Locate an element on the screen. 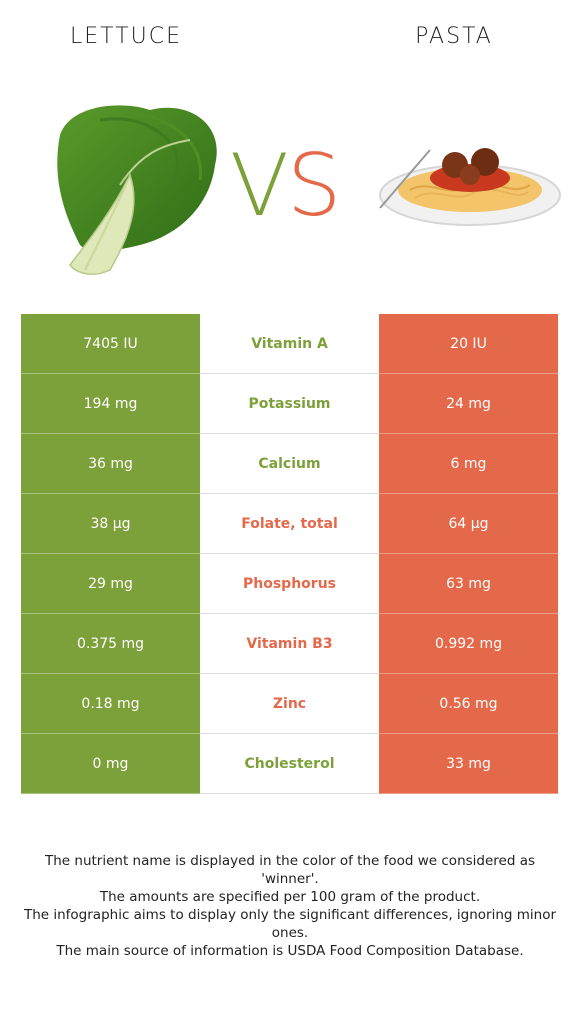 The image size is (580, 1024). nutrient-name: Phosphorus is located at coordinates (289, 583).